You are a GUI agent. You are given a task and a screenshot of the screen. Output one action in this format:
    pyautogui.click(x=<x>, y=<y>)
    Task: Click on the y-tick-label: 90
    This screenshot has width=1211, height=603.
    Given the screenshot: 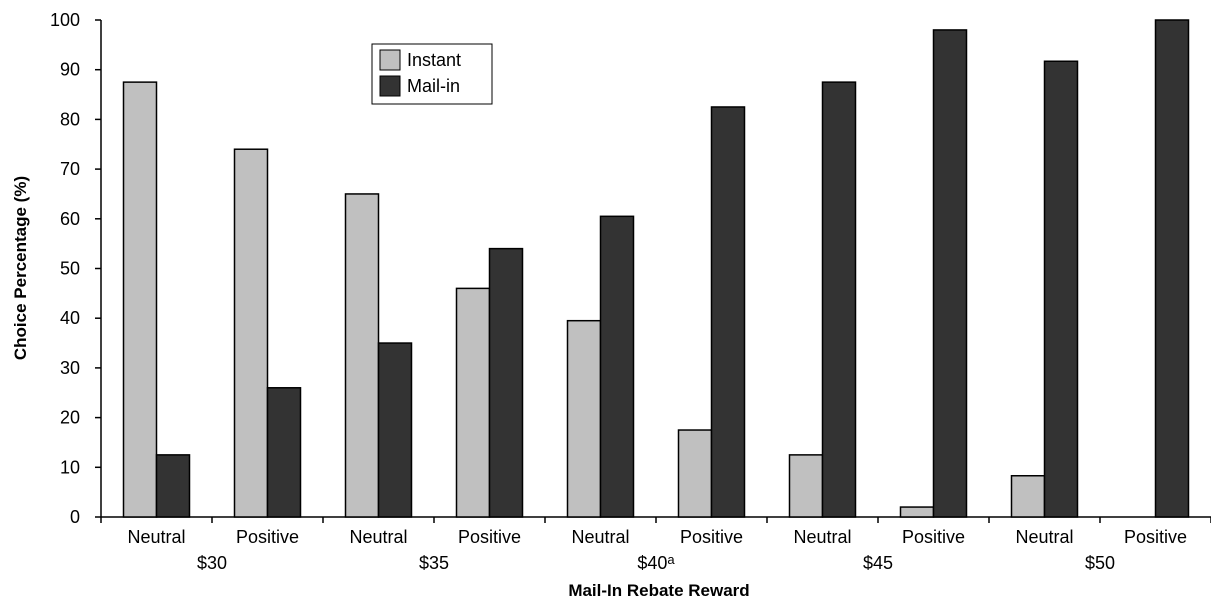 What is the action you would take?
    pyautogui.click(x=70, y=70)
    